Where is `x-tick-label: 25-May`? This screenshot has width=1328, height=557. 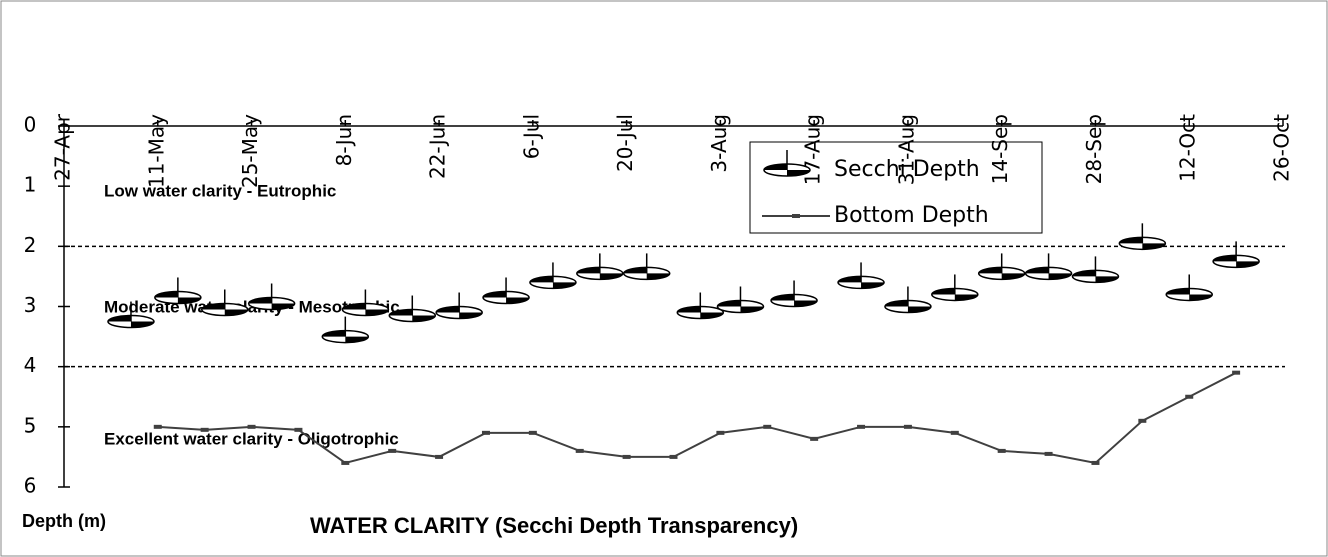
x-tick-label: 25-May is located at coordinates (250, 151).